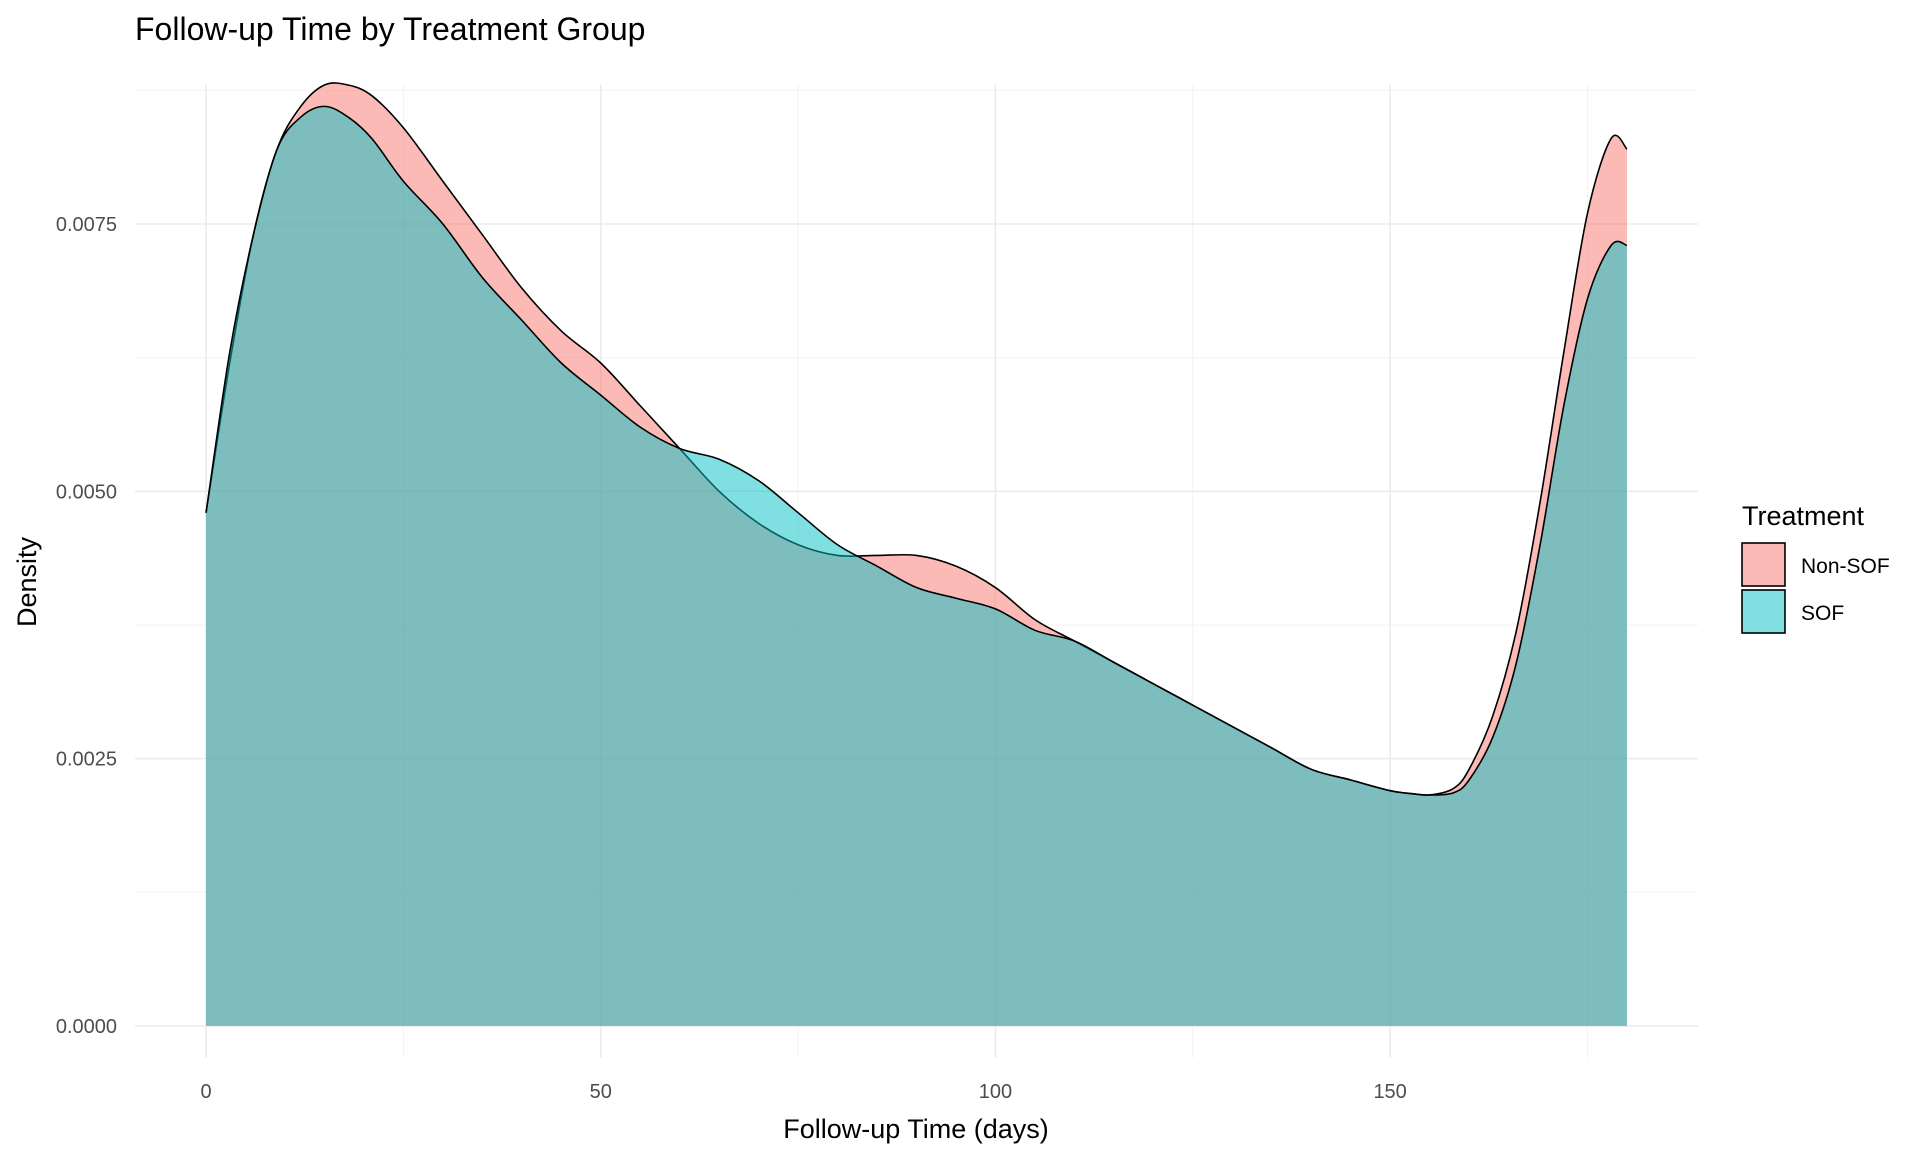 The height and width of the screenshot is (1152, 1920). I want to click on x-axis-title: Follow-up Time (days), so click(916, 1129).